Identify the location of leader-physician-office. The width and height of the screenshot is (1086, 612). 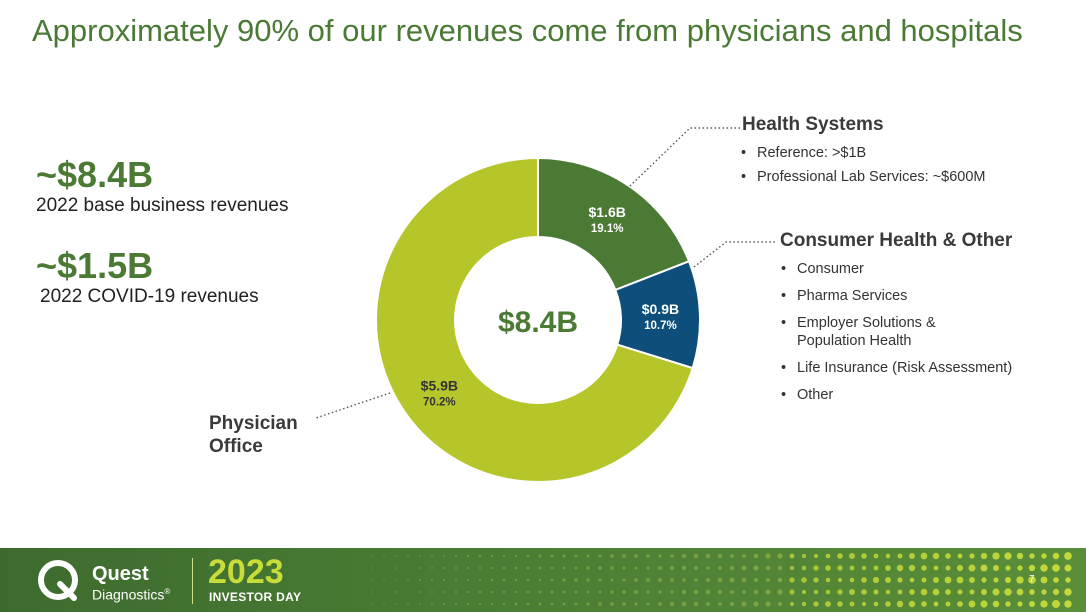
(353, 405).